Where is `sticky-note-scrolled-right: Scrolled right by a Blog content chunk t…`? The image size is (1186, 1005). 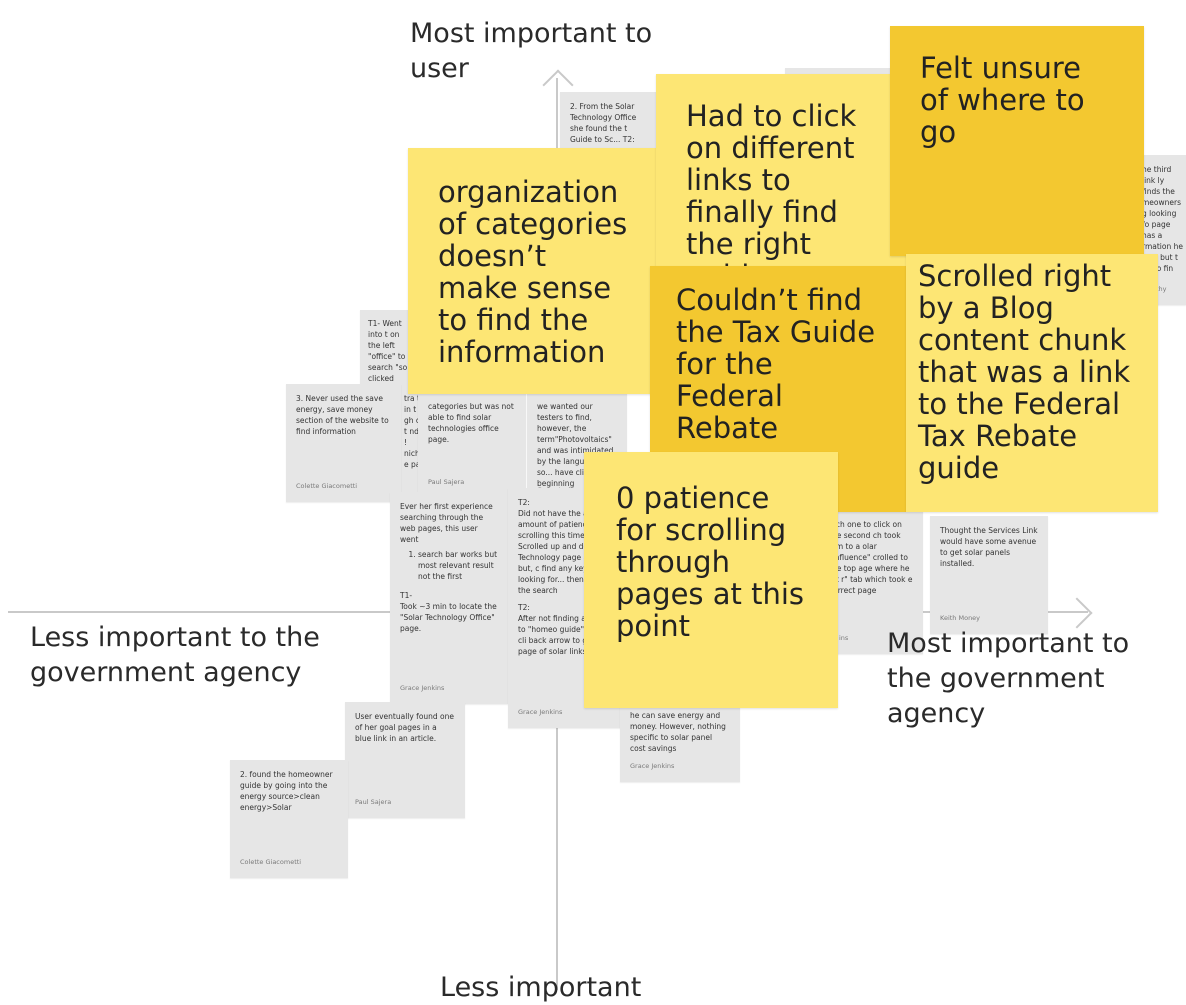
sticky-note-scrolled-right: Scrolled right by a Blog content chunk t… is located at coordinates (1032, 383).